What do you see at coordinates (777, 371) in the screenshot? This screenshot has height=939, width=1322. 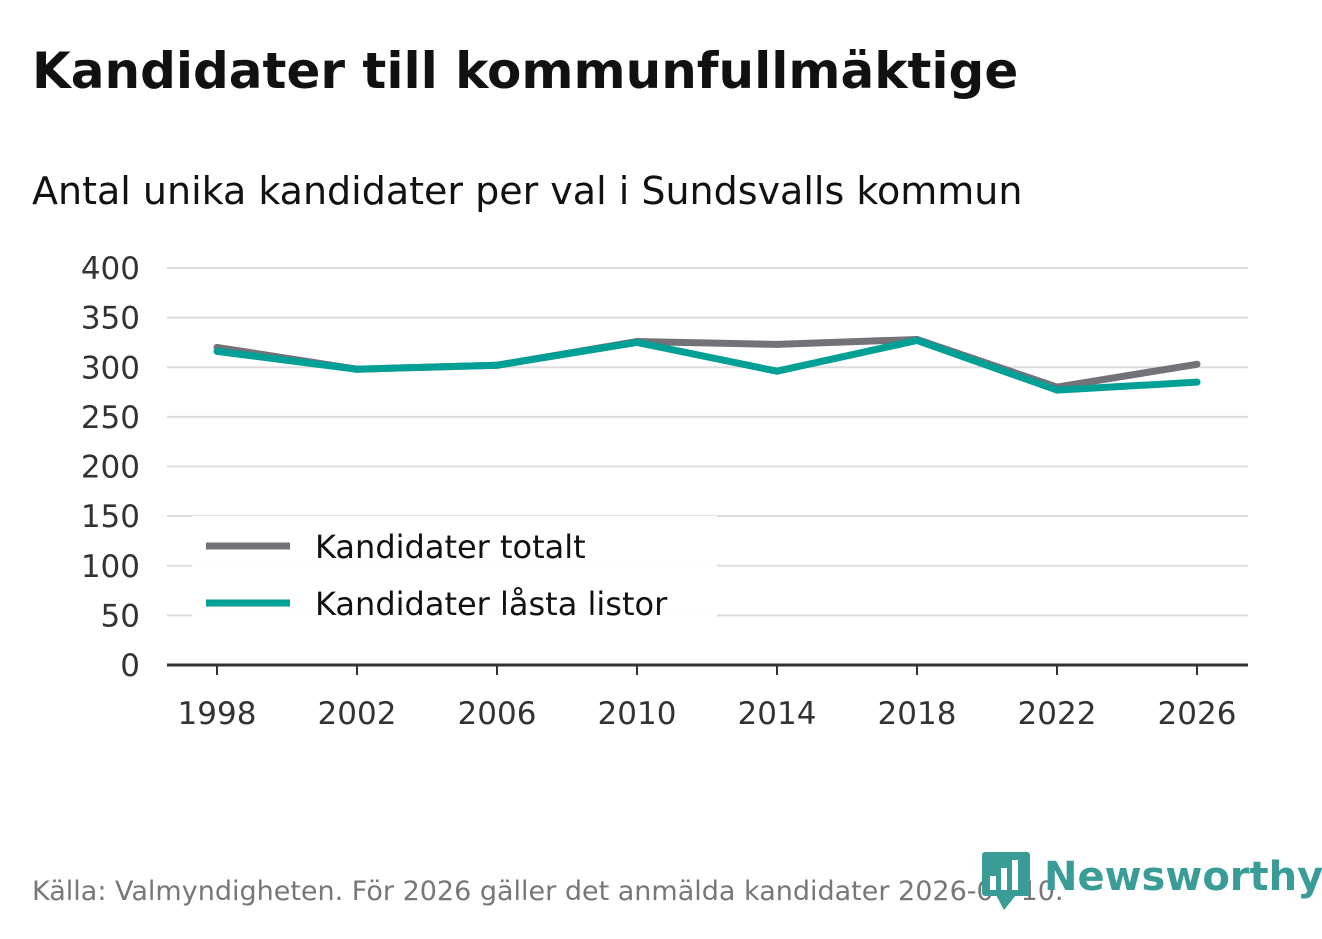 I see `data-point-1-2014` at bounding box center [777, 371].